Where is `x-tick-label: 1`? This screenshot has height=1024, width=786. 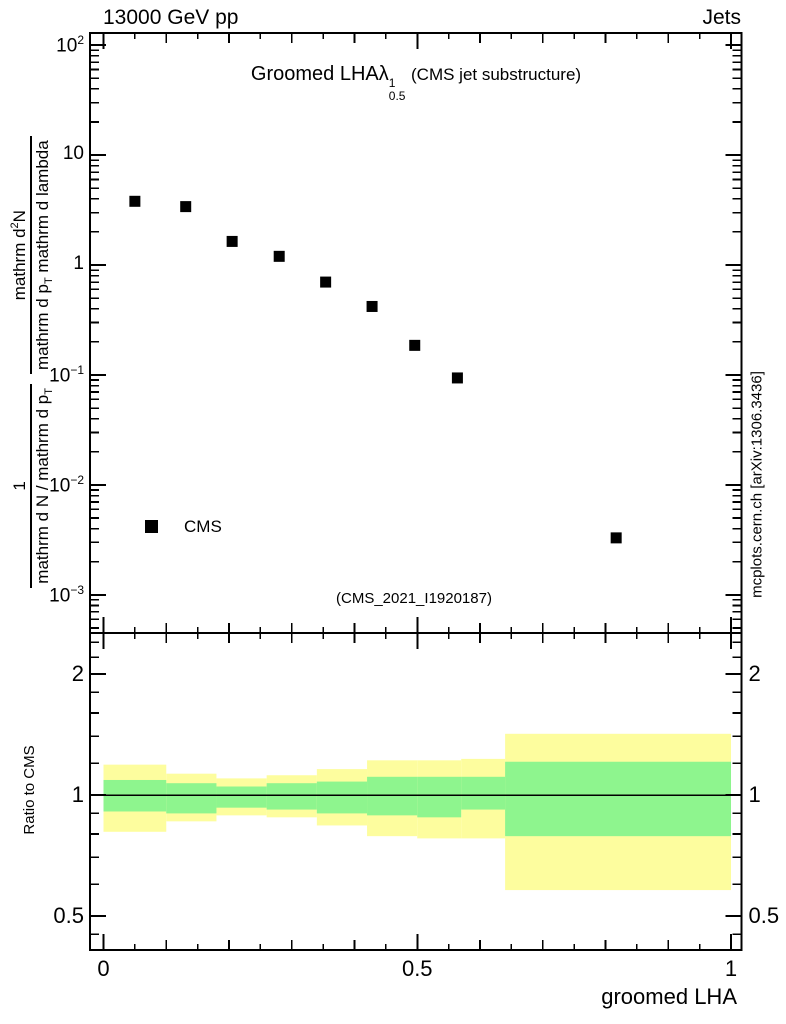 x-tick-label: 1 is located at coordinates (731, 968).